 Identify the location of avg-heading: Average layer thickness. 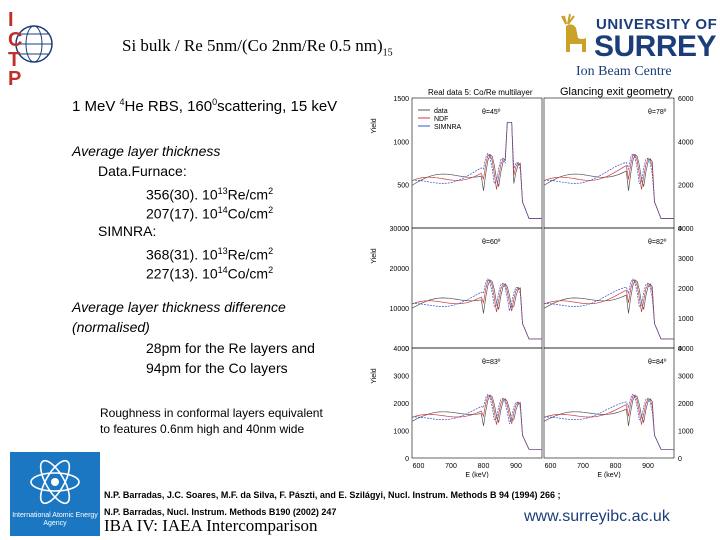
(146, 151).